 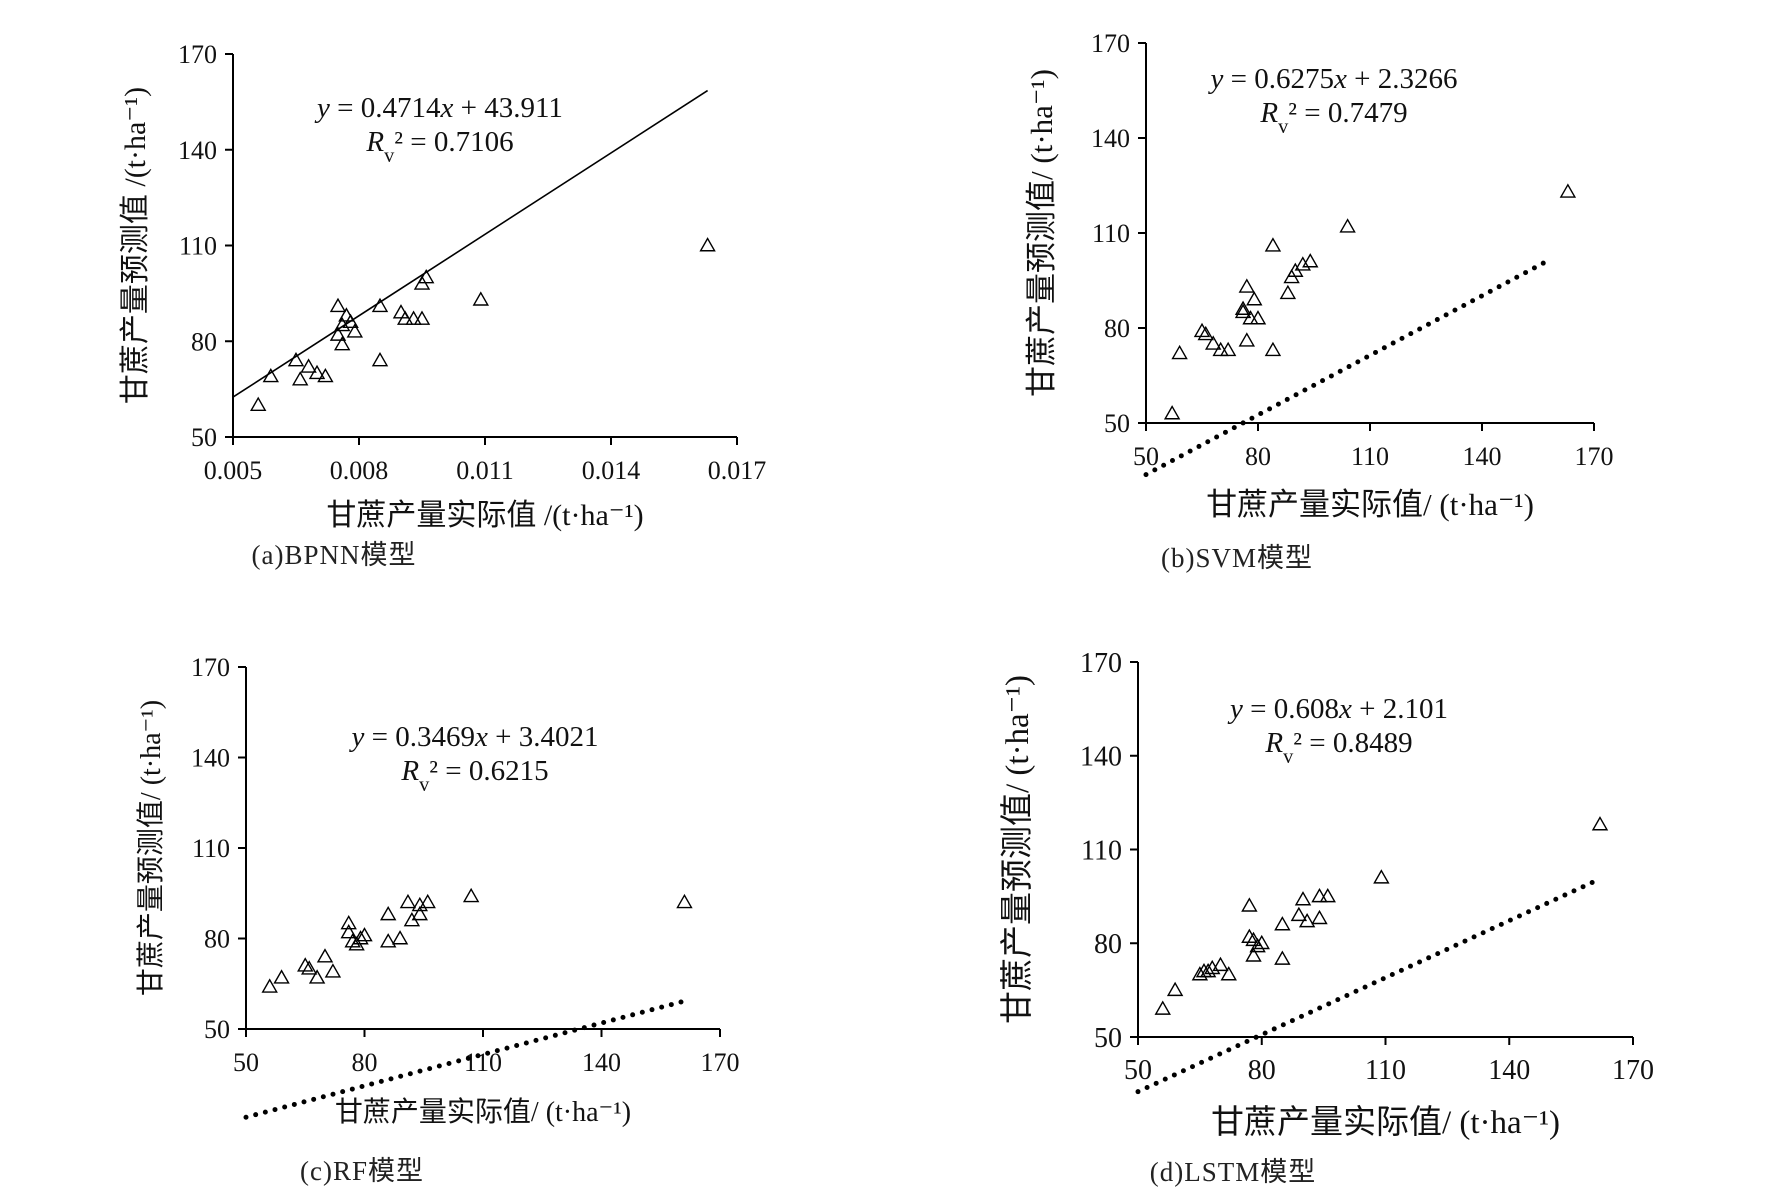 I want to click on x-tick-label: 0.005, so click(x=233, y=470).